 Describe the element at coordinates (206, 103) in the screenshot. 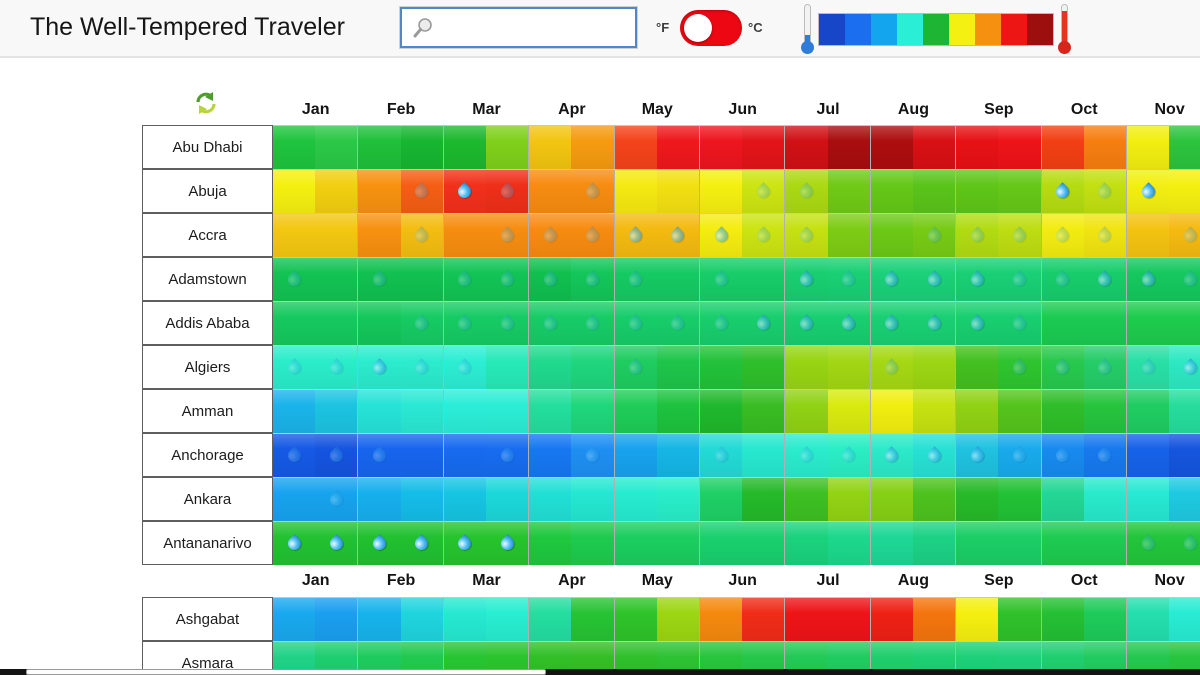

I see `reset-sort-icon` at that location.